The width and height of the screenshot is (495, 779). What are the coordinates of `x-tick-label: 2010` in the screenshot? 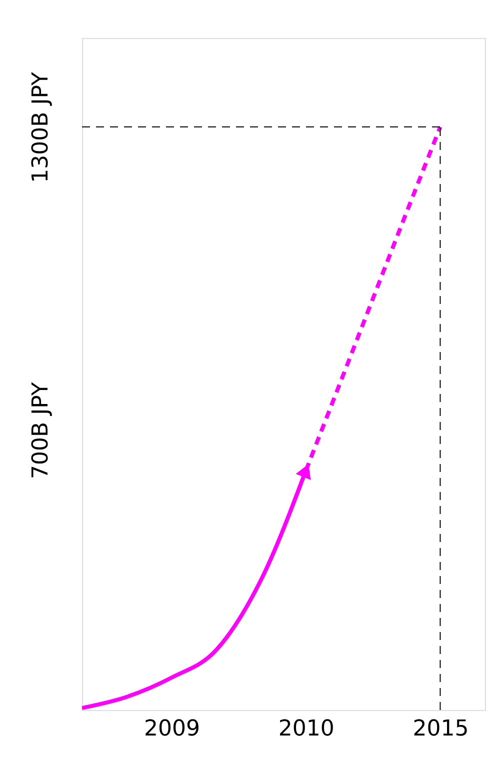 It's located at (306, 729).